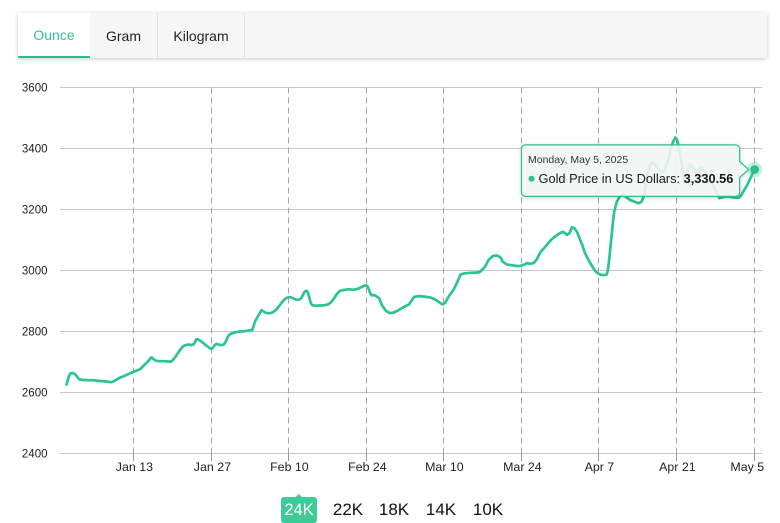 The image size is (780, 523). What do you see at coordinates (35, 89) in the screenshot?
I see `svg-text: 3600` at bounding box center [35, 89].